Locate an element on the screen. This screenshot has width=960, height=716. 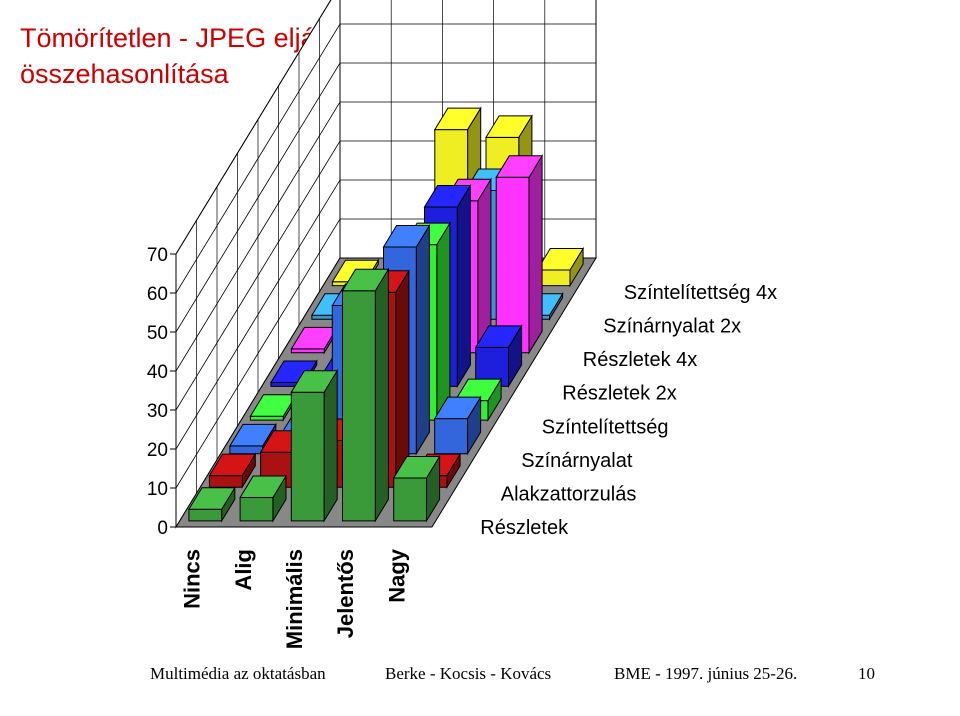
title-line-2: összehasonlítása is located at coordinates (124, 74).